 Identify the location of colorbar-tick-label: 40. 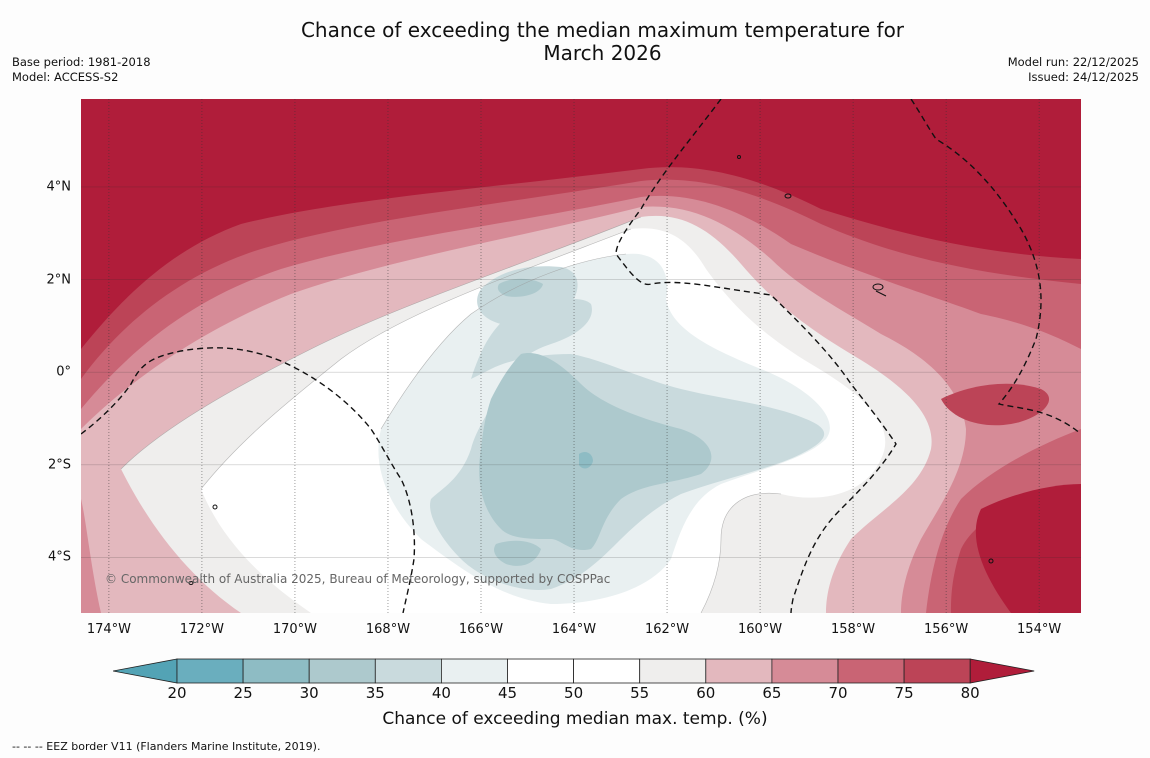
(441, 693).